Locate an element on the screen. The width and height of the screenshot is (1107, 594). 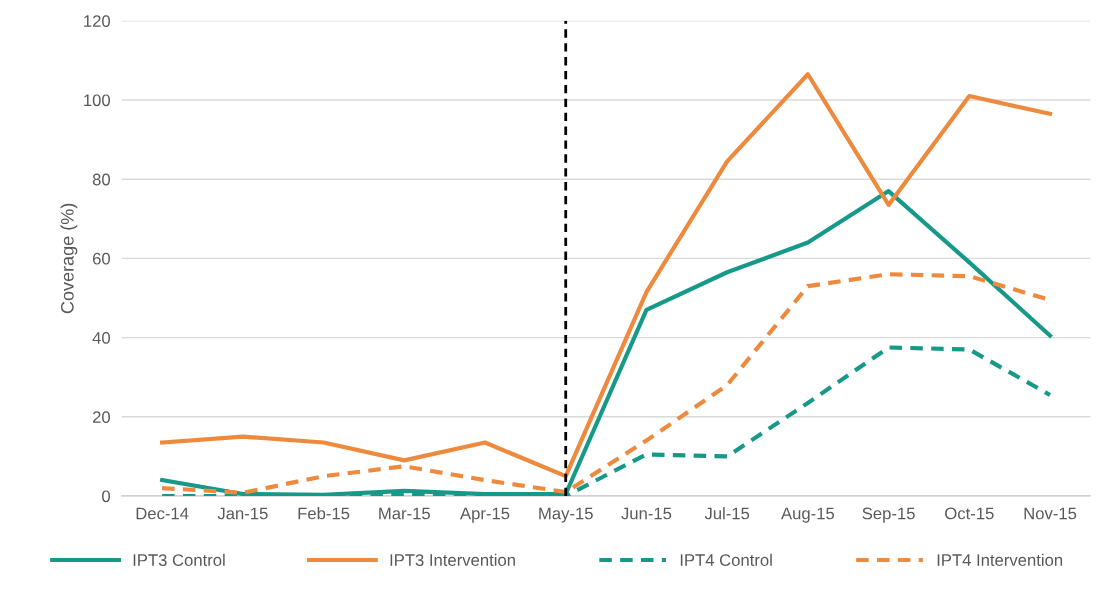
x-tick-label: Feb-15 is located at coordinates (324, 513).